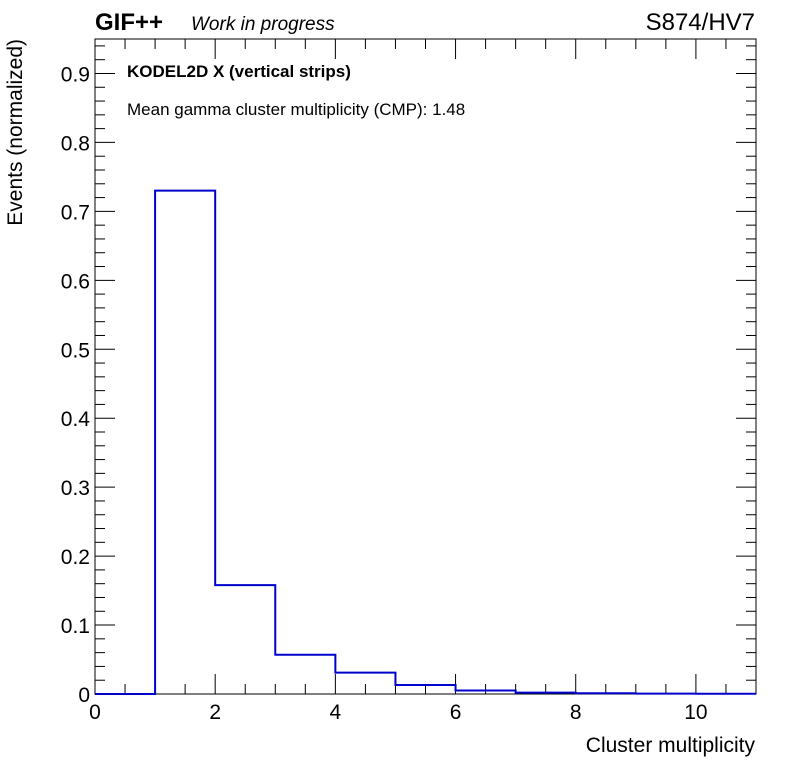  Describe the element at coordinates (75, 626) in the screenshot. I see `y-tick-label: 0.1` at that location.